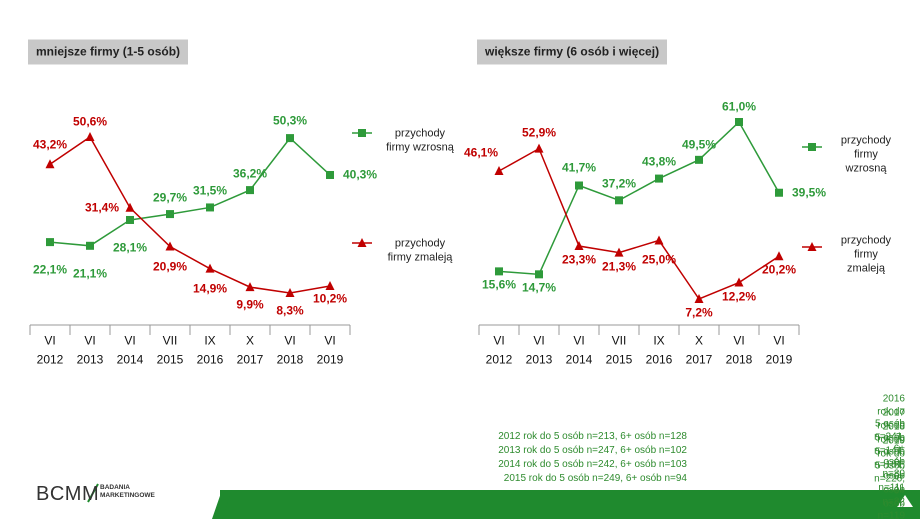 This screenshot has height=519, width=920. I want to click on data-label: 31,5%, so click(210, 190).